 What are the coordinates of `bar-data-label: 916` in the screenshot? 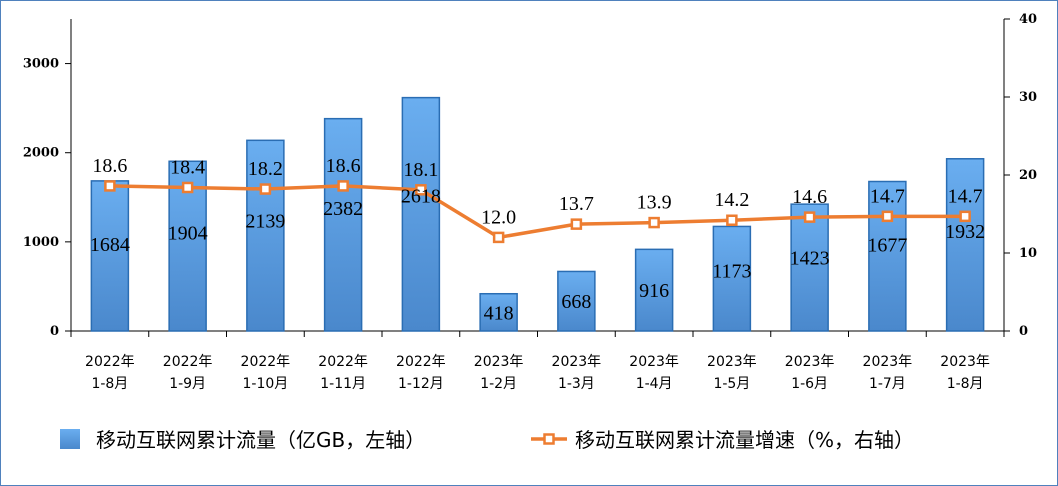 It's located at (654, 291).